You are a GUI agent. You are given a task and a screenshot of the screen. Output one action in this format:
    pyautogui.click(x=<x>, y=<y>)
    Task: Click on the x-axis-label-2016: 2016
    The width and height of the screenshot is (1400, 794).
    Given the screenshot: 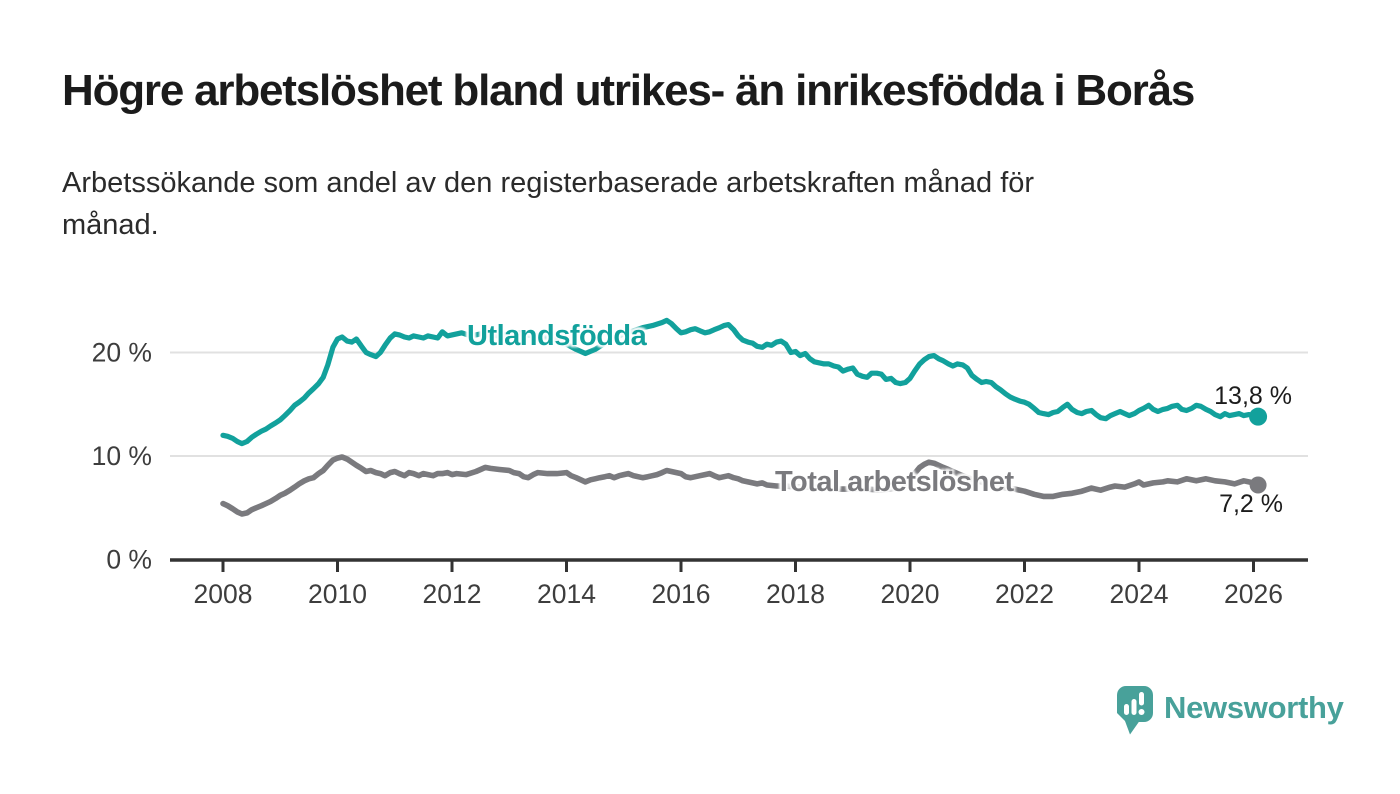 What is the action you would take?
    pyautogui.click(x=681, y=594)
    